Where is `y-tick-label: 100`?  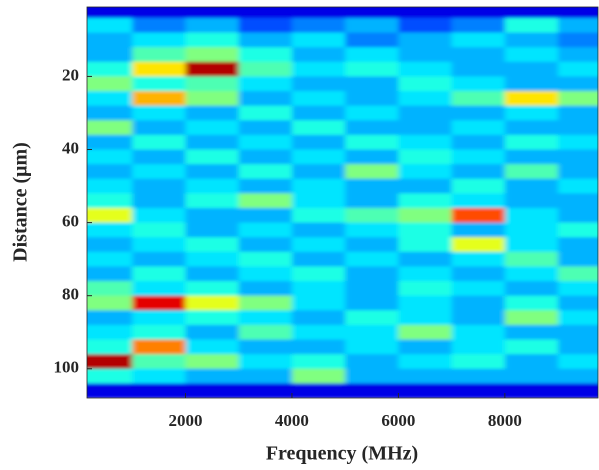 y-tick-label: 100 is located at coordinates (67, 367).